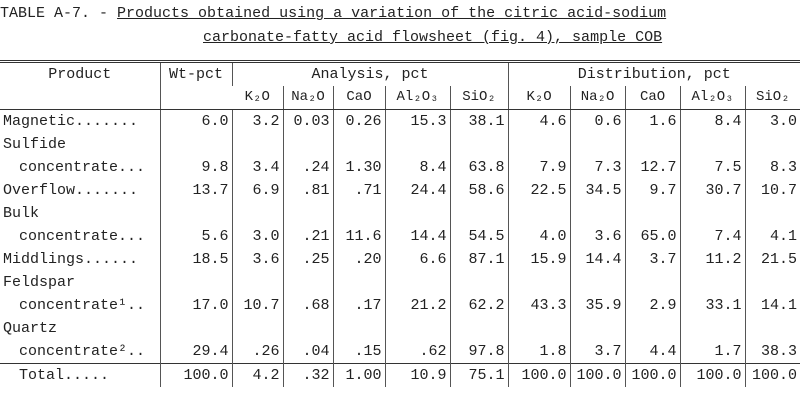 This screenshot has width=800, height=408. What do you see at coordinates (417, 340) in the screenshot?
I see `analysis-cell: .62` at bounding box center [417, 340].